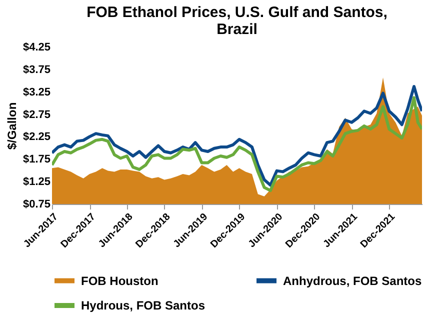  Describe the element at coordinates (11, 126) in the screenshot. I see `y-axis-title: $/Gallon` at that location.